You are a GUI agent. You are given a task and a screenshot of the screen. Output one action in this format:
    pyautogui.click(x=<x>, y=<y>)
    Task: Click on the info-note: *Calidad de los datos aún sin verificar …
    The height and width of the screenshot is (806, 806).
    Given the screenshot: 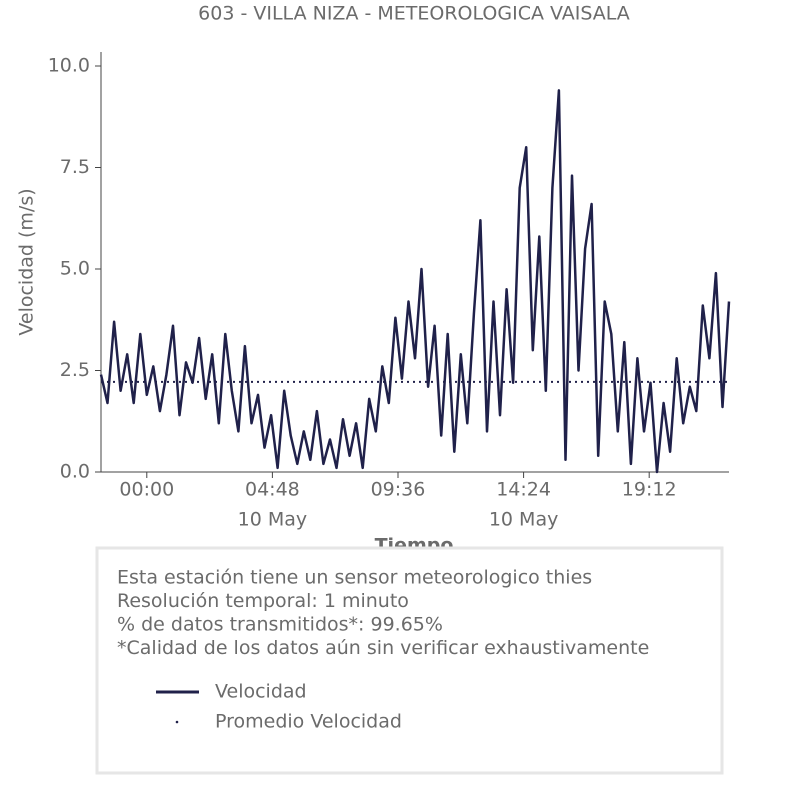 What is the action you would take?
    pyautogui.click(x=383, y=648)
    